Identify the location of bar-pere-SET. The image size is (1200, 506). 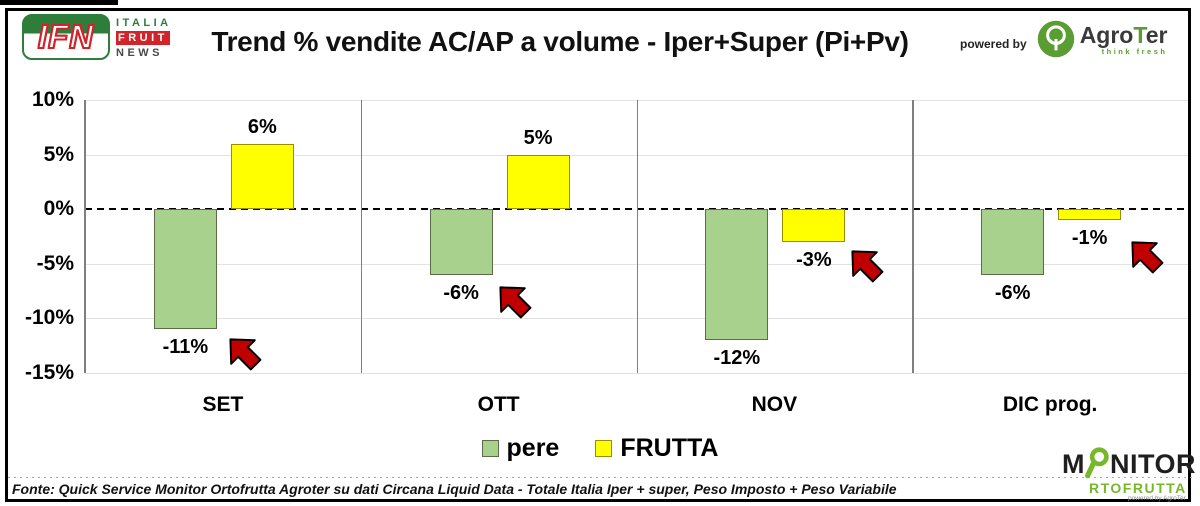
(185, 269).